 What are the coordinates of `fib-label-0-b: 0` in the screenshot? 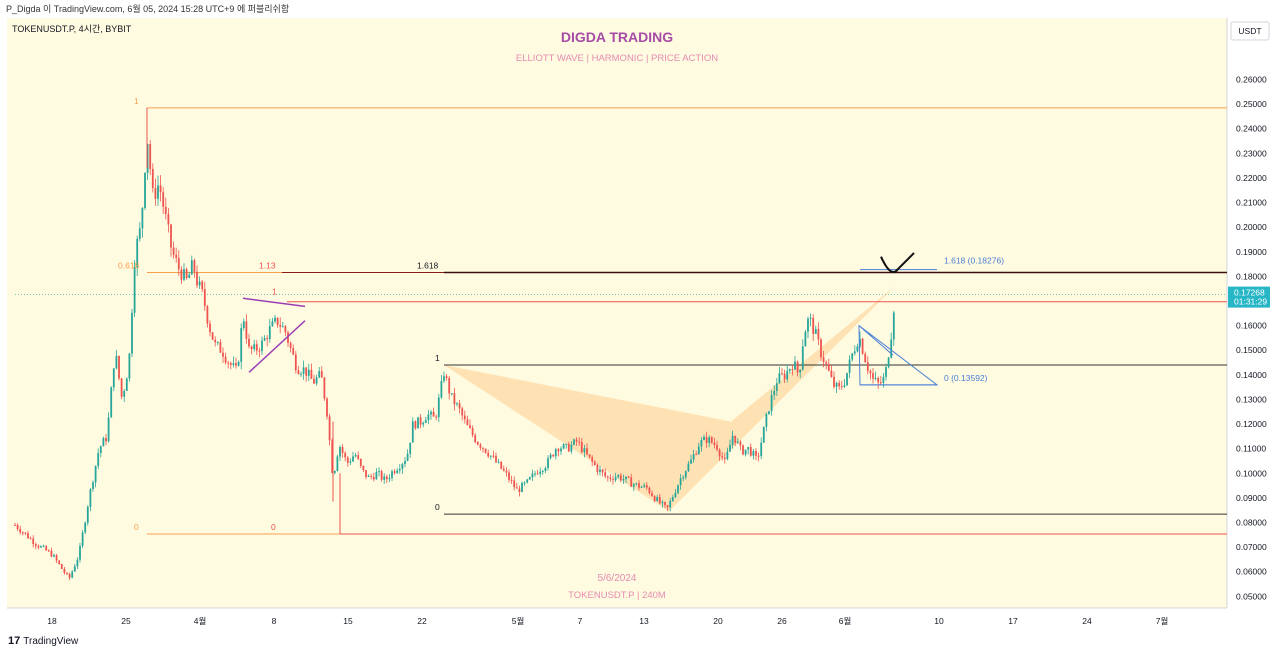 It's located at (273, 527).